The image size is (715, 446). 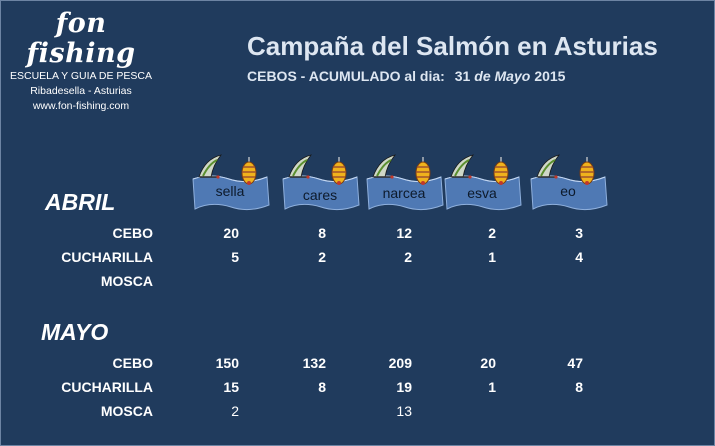 What do you see at coordinates (404, 193) in the screenshot?
I see `river-name: narcea` at bounding box center [404, 193].